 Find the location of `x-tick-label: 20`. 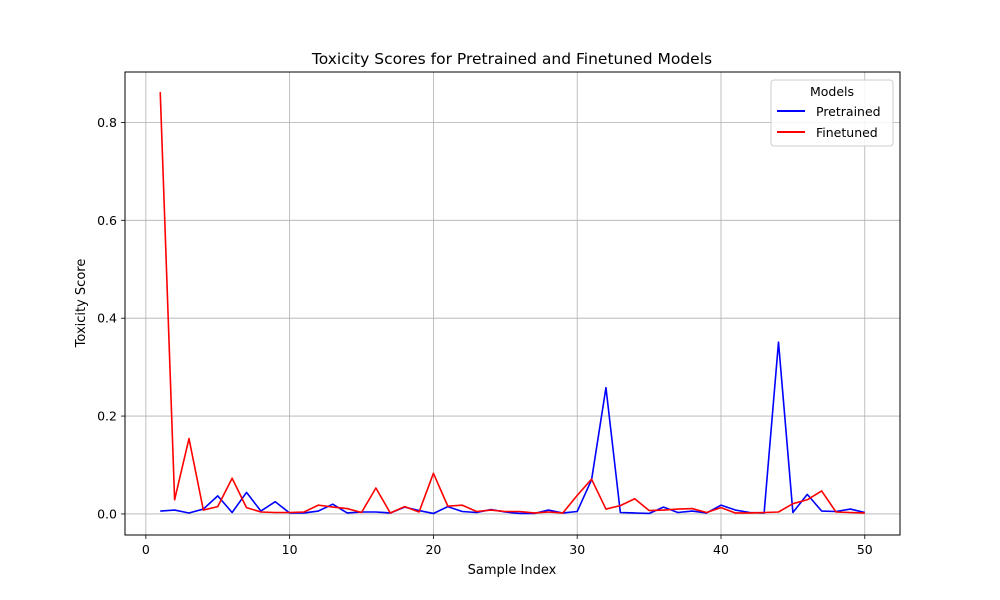

x-tick-label: 20 is located at coordinates (433, 549).